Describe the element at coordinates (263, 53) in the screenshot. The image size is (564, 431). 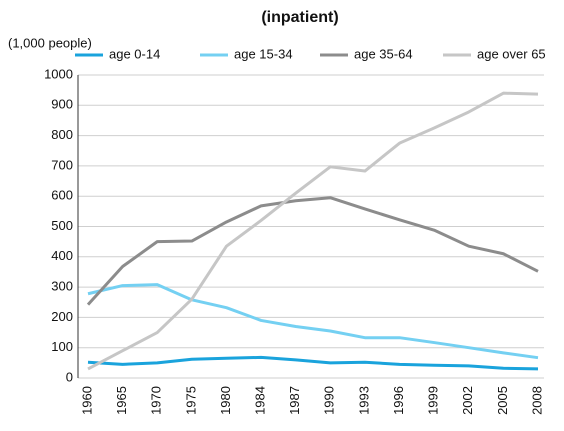
I see `legend-label: age 15-34` at that location.